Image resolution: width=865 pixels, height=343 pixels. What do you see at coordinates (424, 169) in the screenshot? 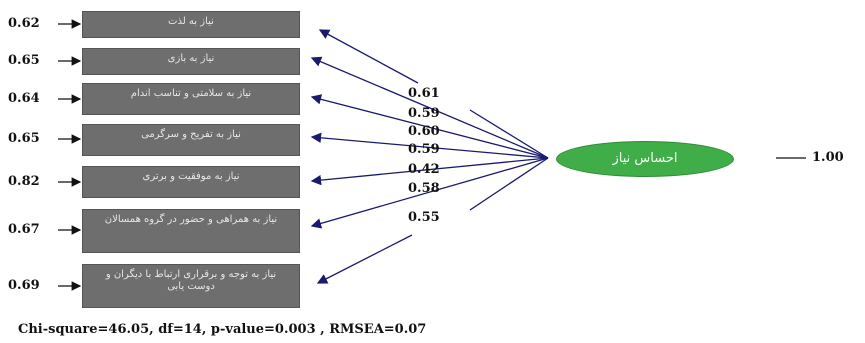
I see `factor-loading: 0.42` at bounding box center [424, 169].